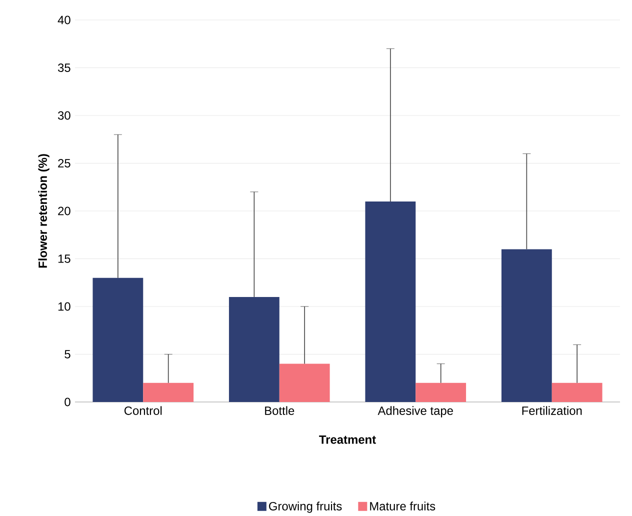 This screenshot has width=632, height=516. Describe the element at coordinates (403, 506) in the screenshot. I see `legend-label: Mature fruits` at that location.